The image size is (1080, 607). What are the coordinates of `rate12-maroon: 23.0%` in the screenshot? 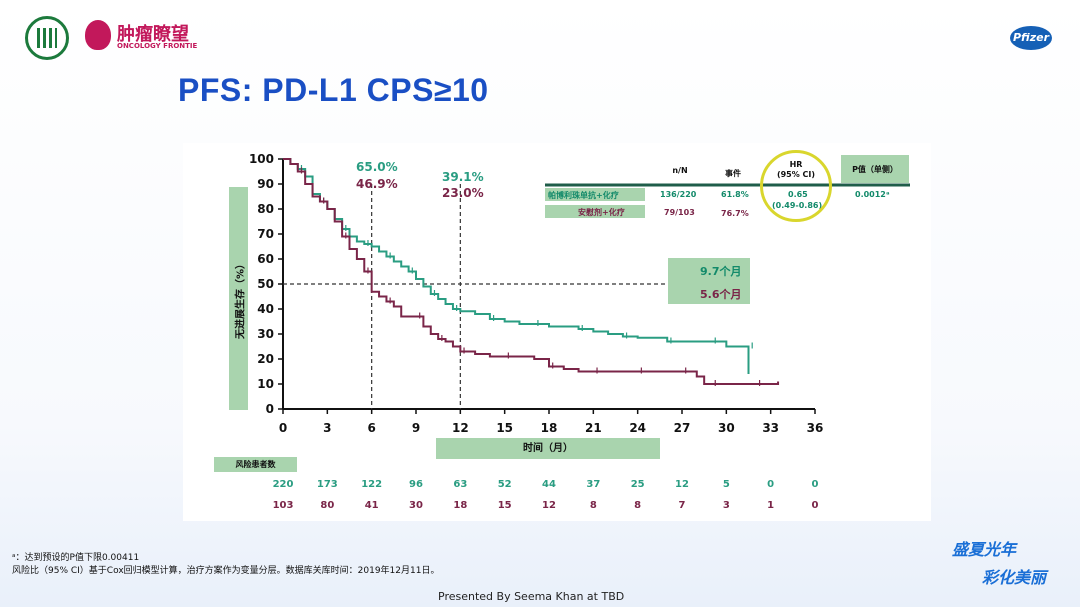 It's located at (463, 193).